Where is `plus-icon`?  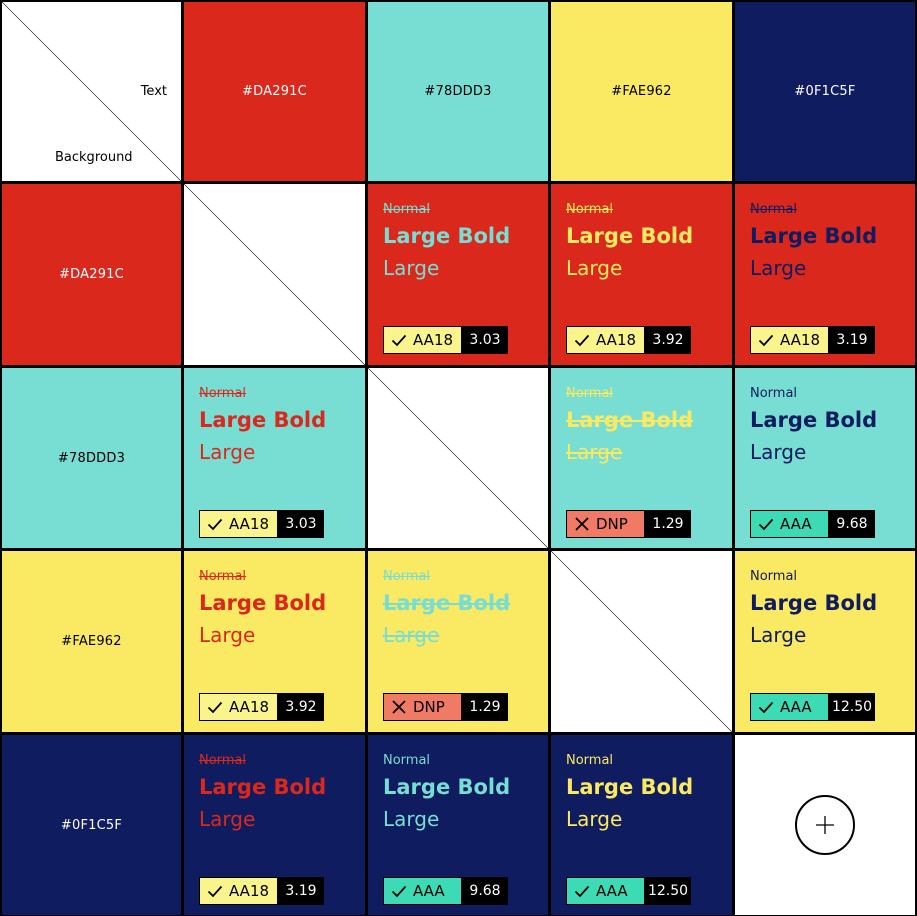
plus-icon is located at coordinates (825, 825).